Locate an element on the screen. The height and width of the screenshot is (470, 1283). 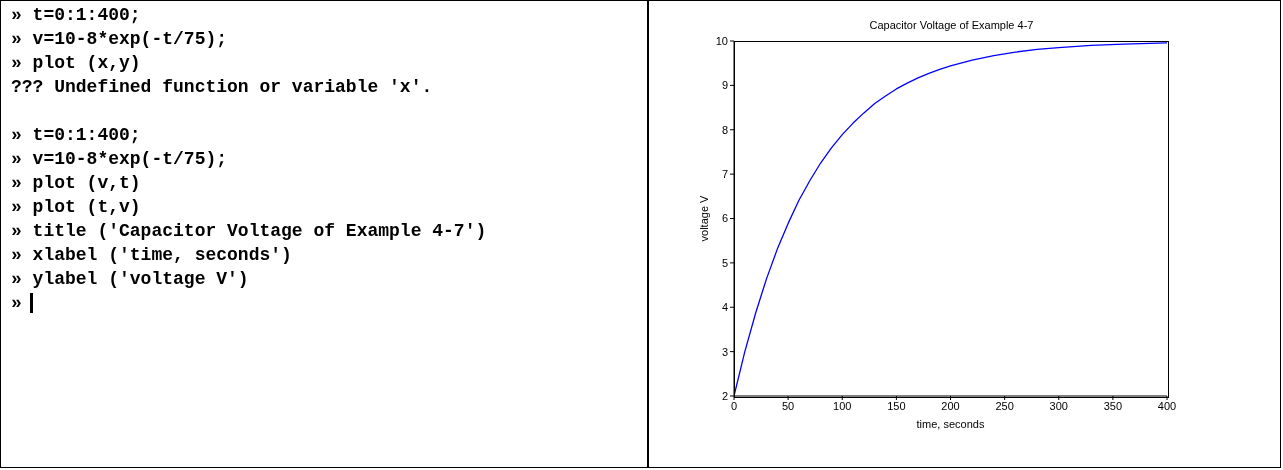
x-tick-label: 50 is located at coordinates (788, 405).